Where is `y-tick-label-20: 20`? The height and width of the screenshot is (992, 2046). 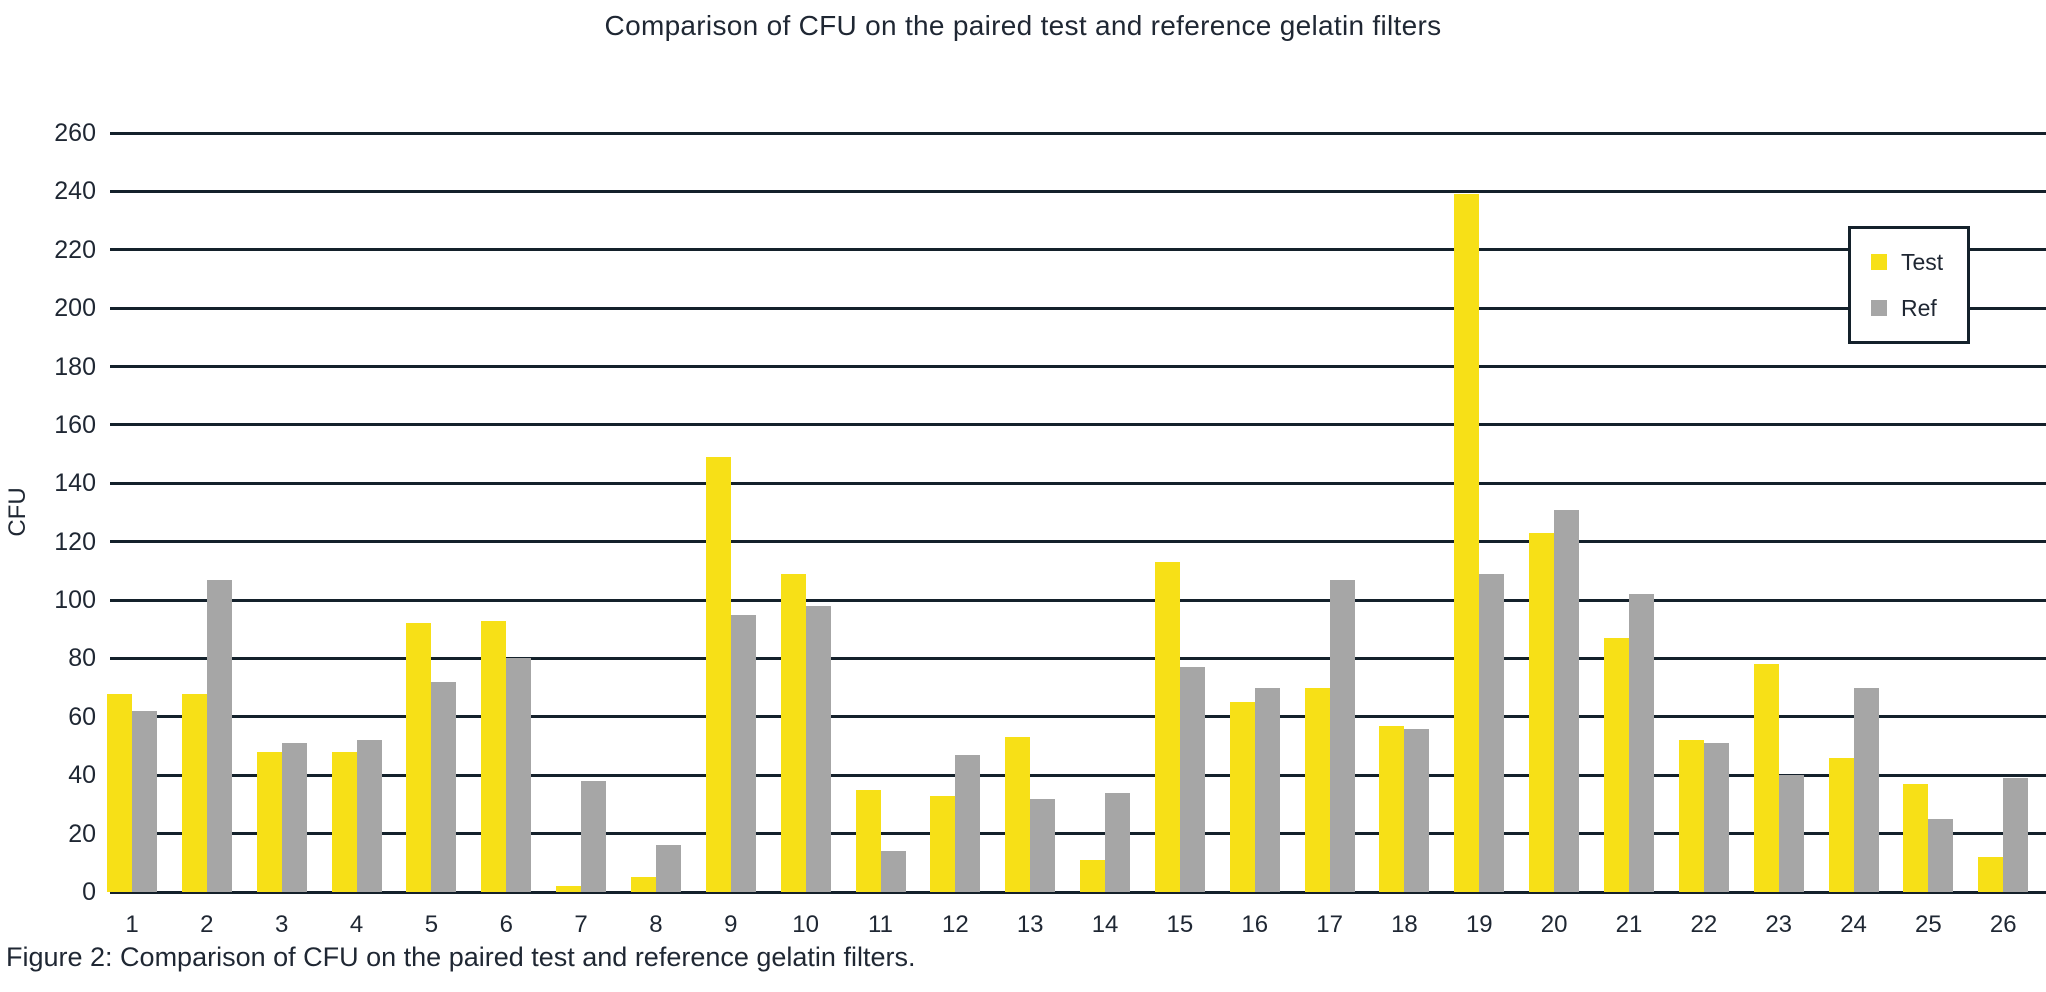 y-tick-label-20: 20 is located at coordinates (82, 833).